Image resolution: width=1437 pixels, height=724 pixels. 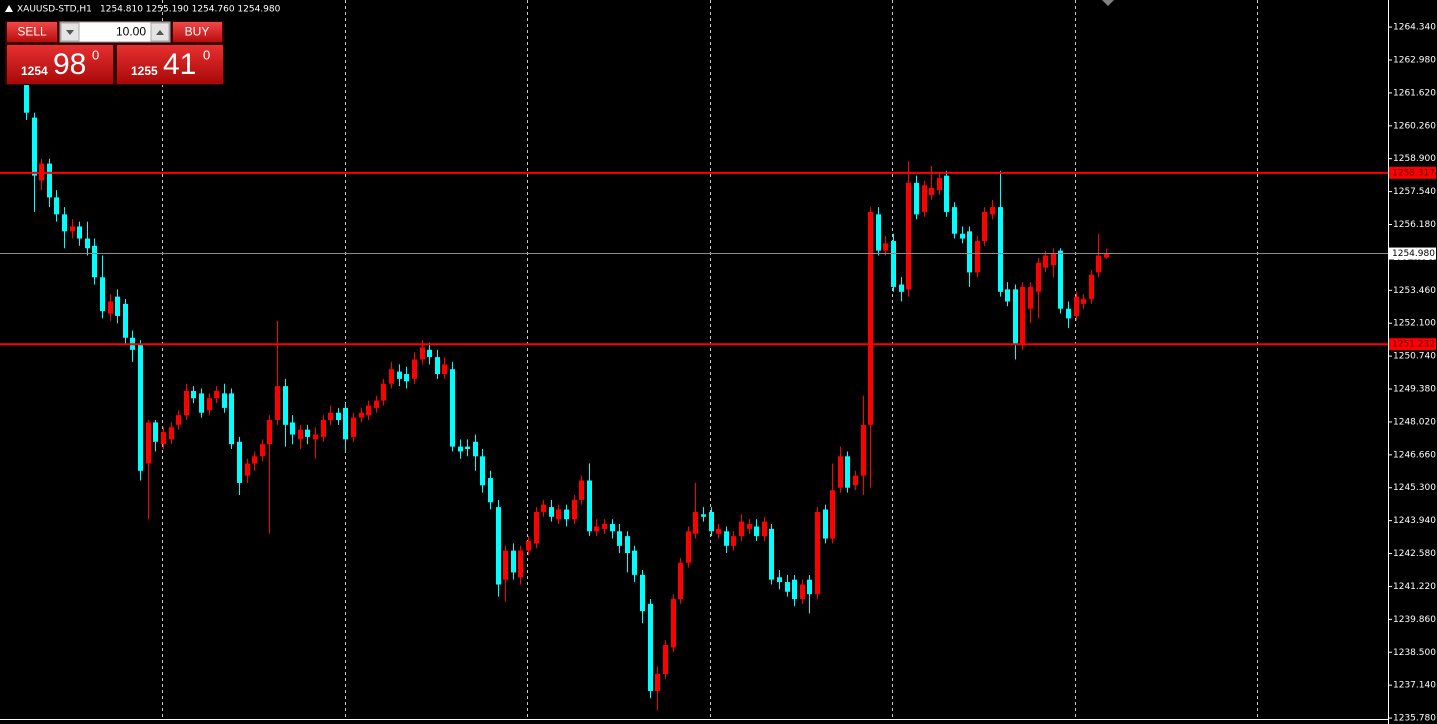 I want to click on level-label: 1251.232, so click(x=1413, y=345).